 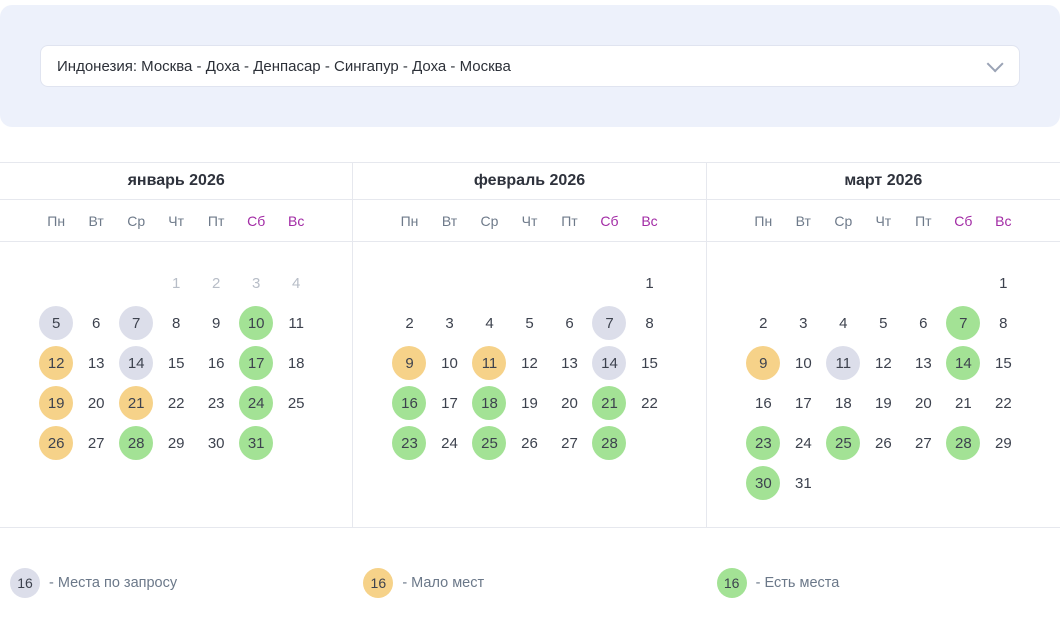 What do you see at coordinates (176, 363) in the screenshot?
I see `week-row: 12 13 14 15 16 17 18` at bounding box center [176, 363].